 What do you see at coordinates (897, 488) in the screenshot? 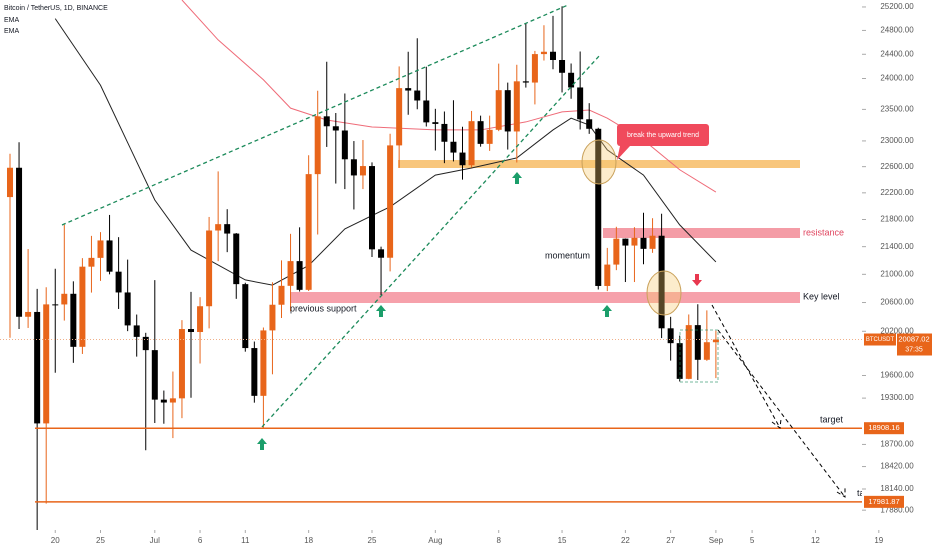
I see `y-tick-label: 18140.00` at bounding box center [897, 488].